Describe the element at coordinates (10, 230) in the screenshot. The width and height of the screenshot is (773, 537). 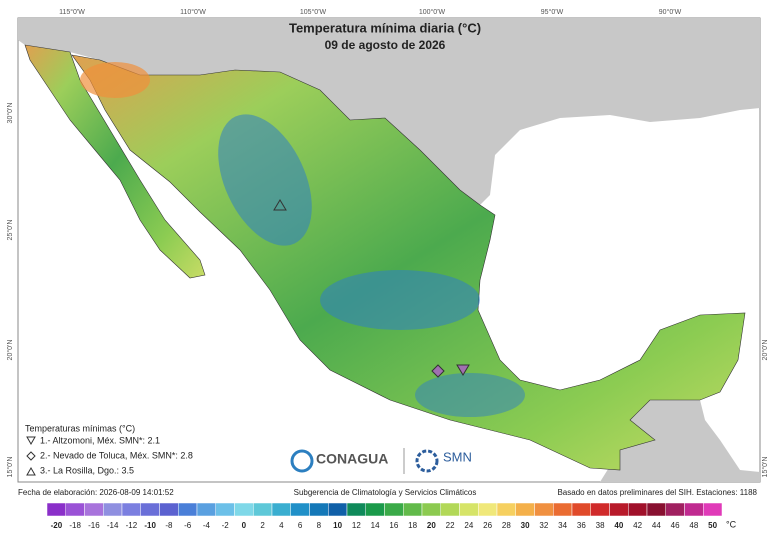
I see `latitude-label: 25°0'N` at that location.